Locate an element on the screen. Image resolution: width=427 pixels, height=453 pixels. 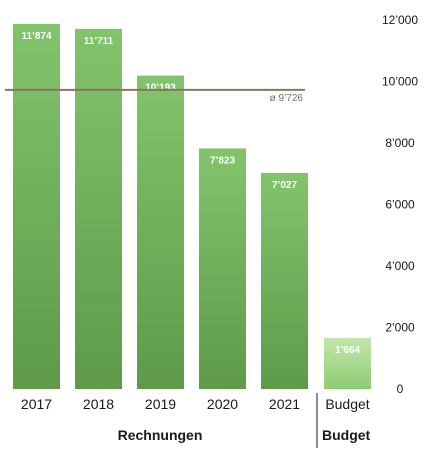
bar-2021 is located at coordinates (284, 280).